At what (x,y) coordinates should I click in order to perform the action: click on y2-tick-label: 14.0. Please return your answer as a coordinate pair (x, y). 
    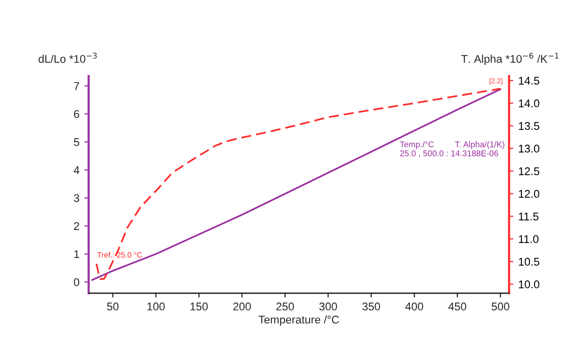
    Looking at the image, I should click on (529, 103).